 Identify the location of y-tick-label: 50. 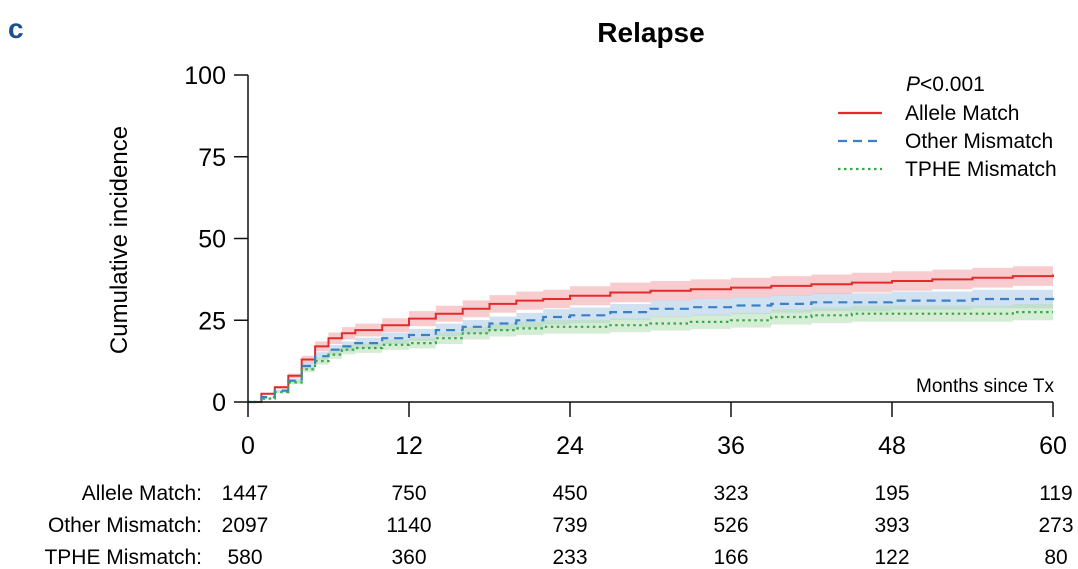
(212, 240).